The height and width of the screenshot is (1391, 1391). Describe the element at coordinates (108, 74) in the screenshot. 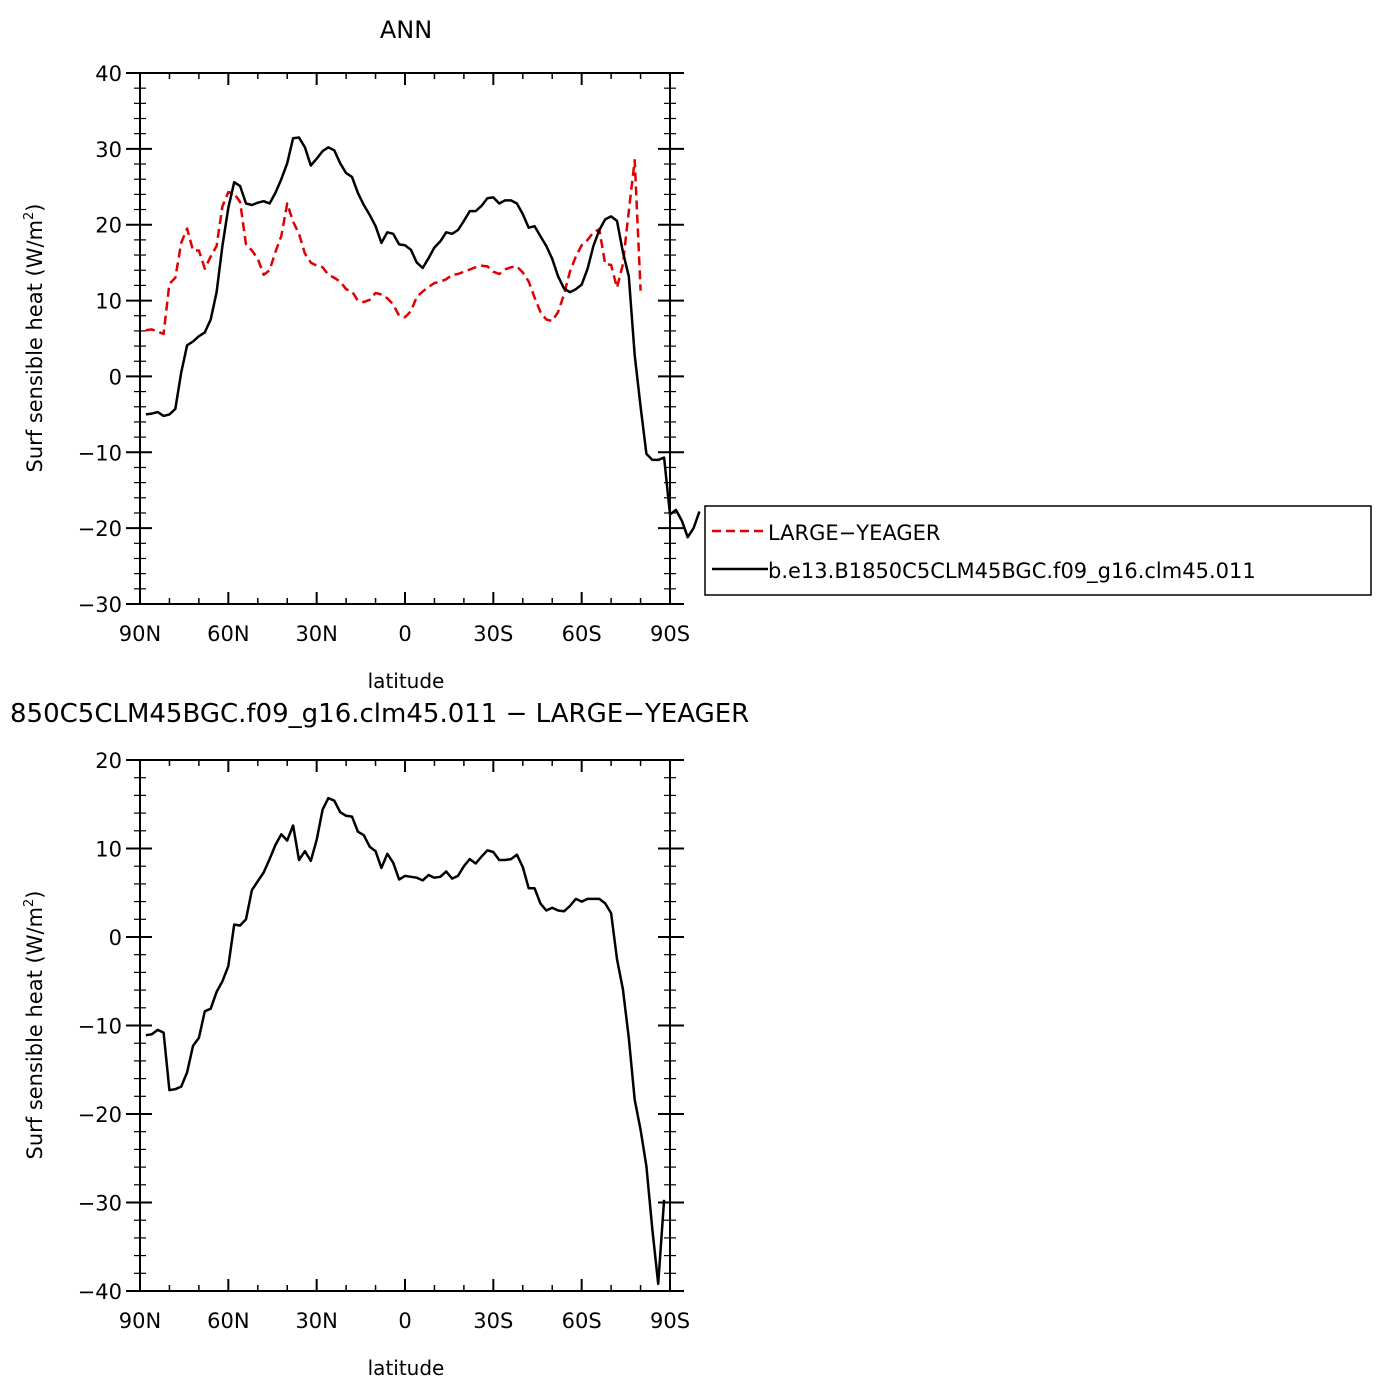

I see `top-y-tick-label: 40` at that location.